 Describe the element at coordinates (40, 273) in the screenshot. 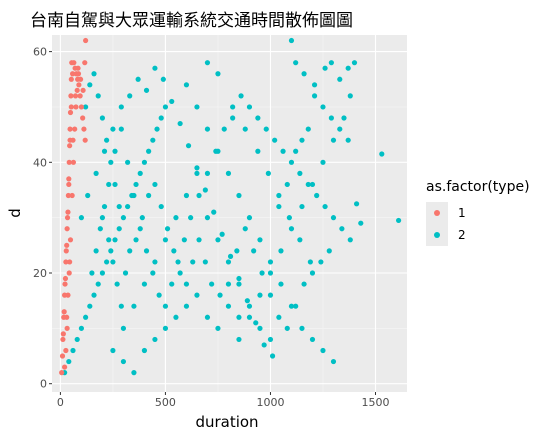

I see `y-tick-label: 20` at that location.